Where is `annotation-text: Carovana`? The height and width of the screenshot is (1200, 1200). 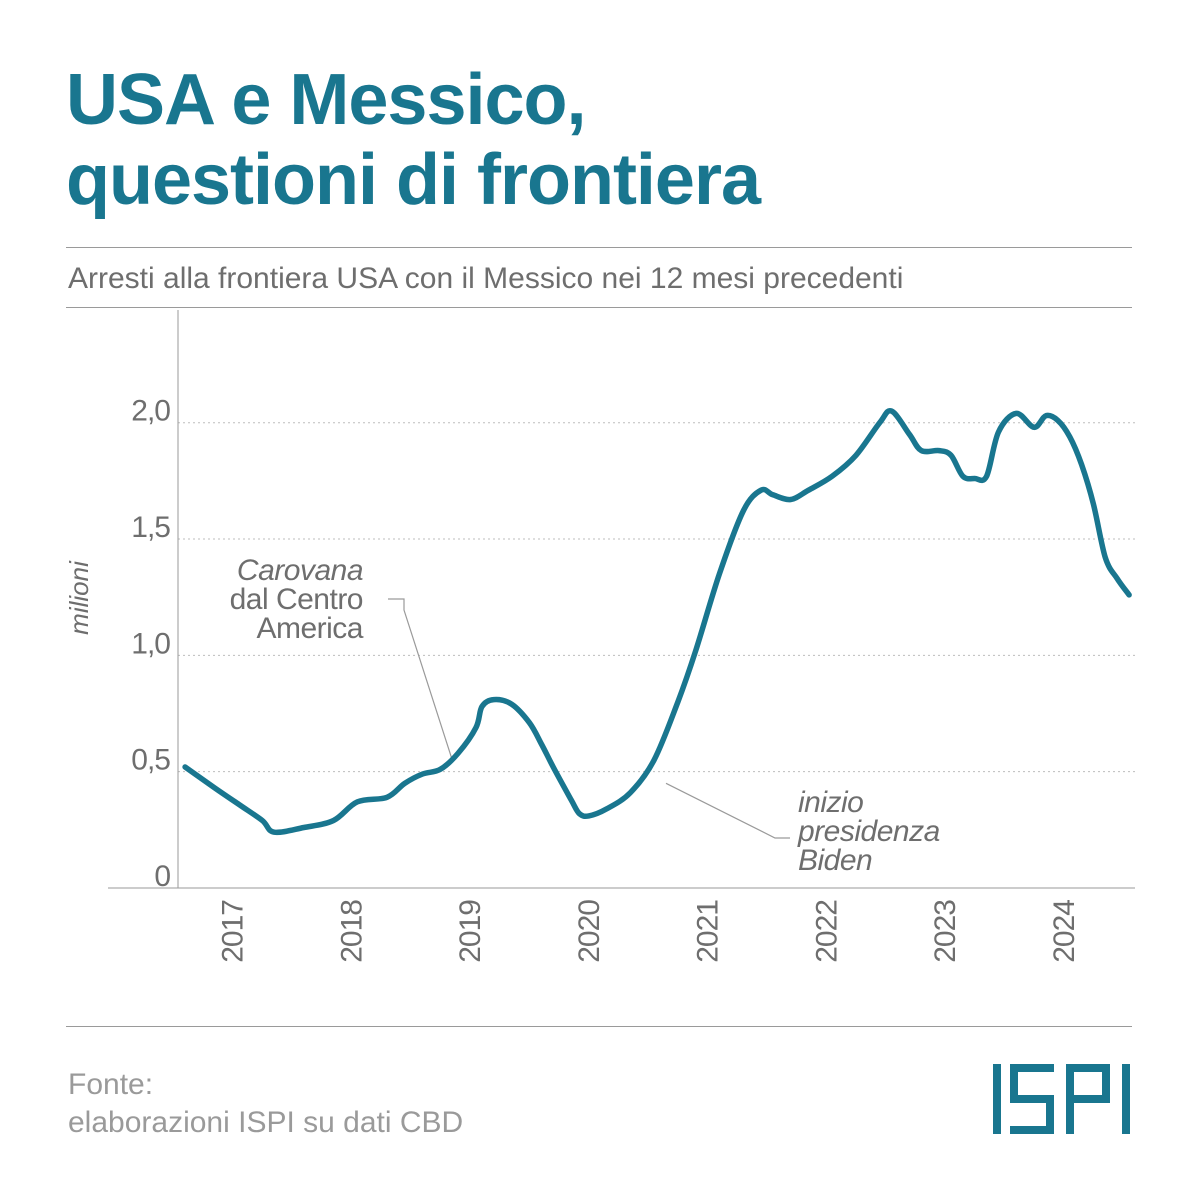
annotation-text: Carovana is located at coordinates (300, 570).